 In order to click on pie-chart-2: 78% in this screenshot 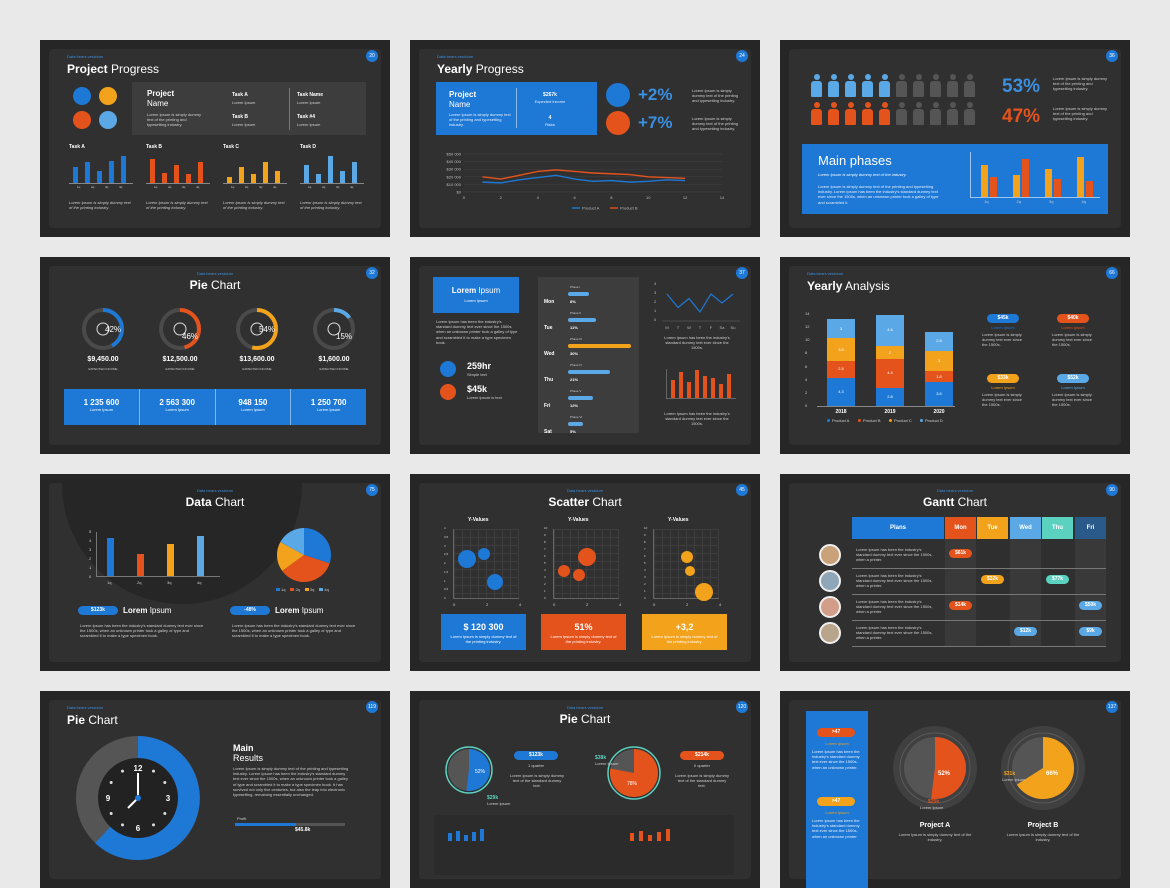, I will do `click(634, 773)`.